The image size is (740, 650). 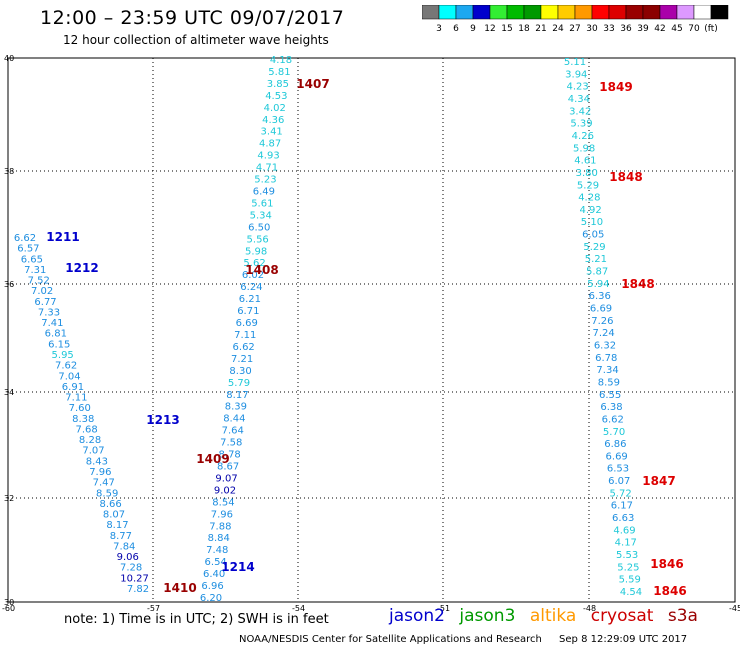 What do you see at coordinates (580, 111) in the screenshot?
I see `swh-value-cryosat: 3.42` at bounding box center [580, 111].